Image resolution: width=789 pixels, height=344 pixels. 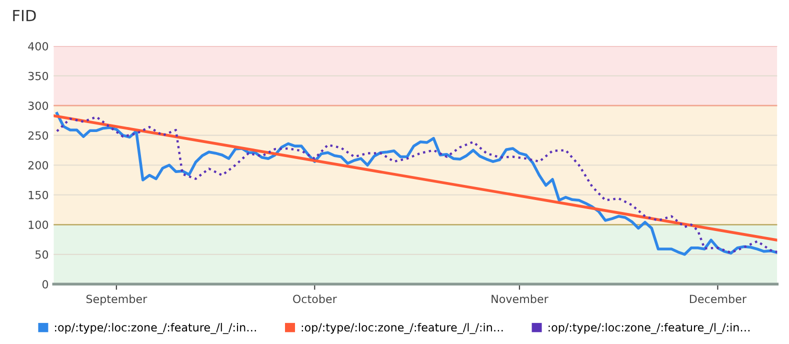 What do you see at coordinates (38, 135) in the screenshot?
I see `y-tick-label: 250` at bounding box center [38, 135].